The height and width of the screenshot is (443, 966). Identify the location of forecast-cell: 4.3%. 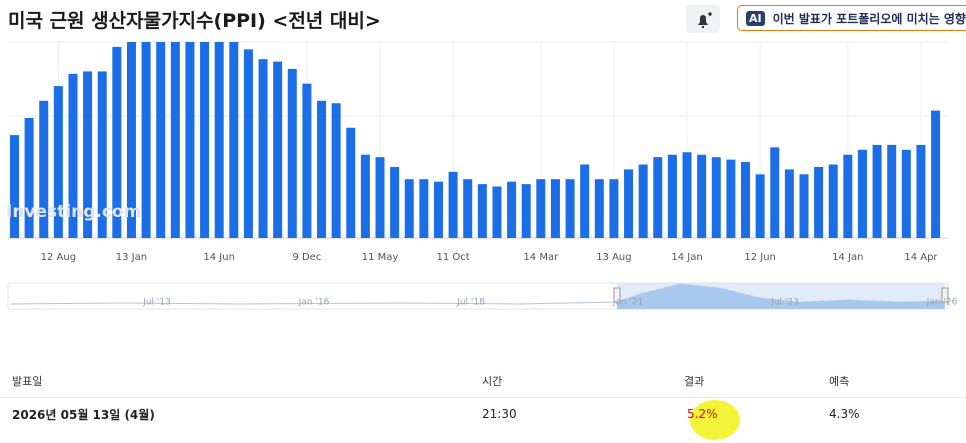
(844, 414).